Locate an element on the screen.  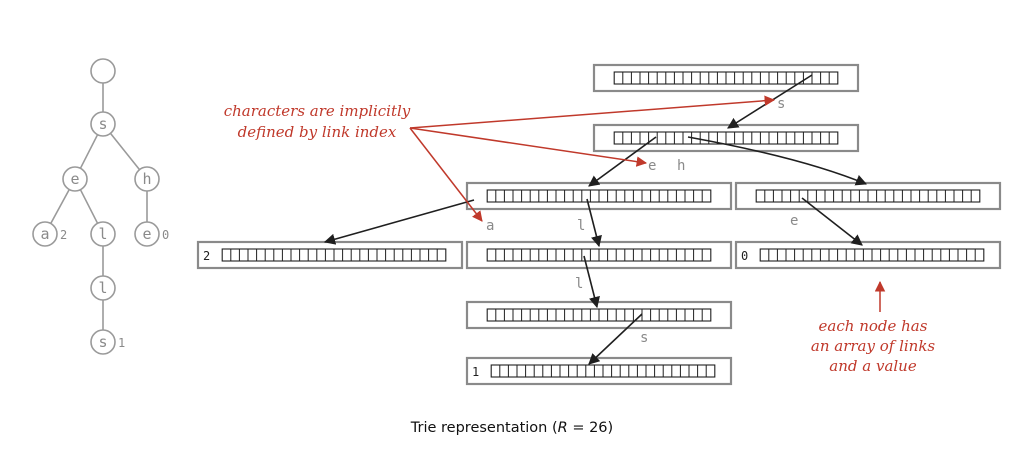
node-array-n-sell is located at coordinates (599, 315).